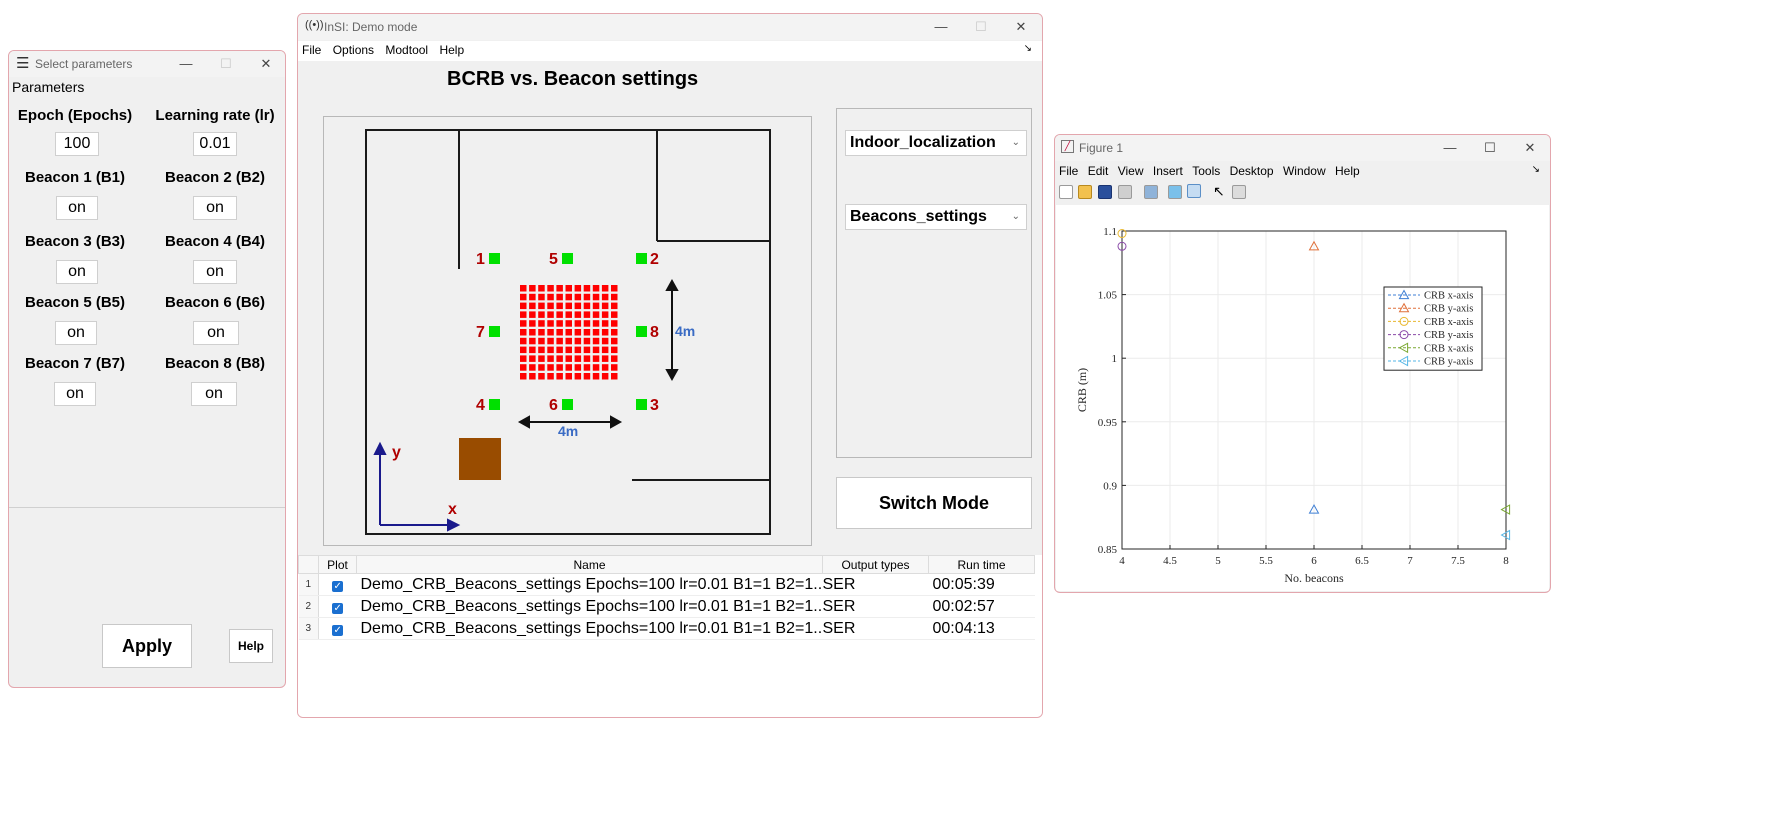 The height and width of the screenshot is (827, 1765). Describe the element at coordinates (1302, 398) in the screenshot. I see `figure-canvas` at that location.